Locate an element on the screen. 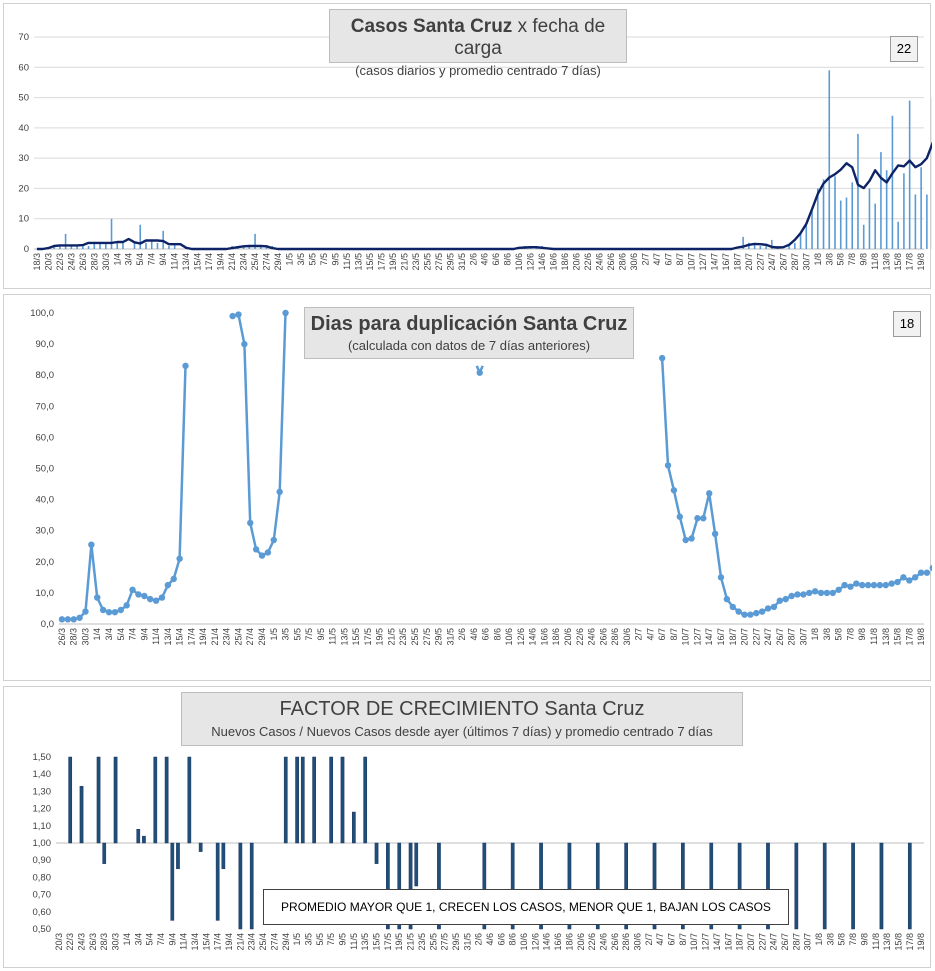 This screenshot has height=971, width=935. x-tick-label: 8/6 is located at coordinates (513, 939).